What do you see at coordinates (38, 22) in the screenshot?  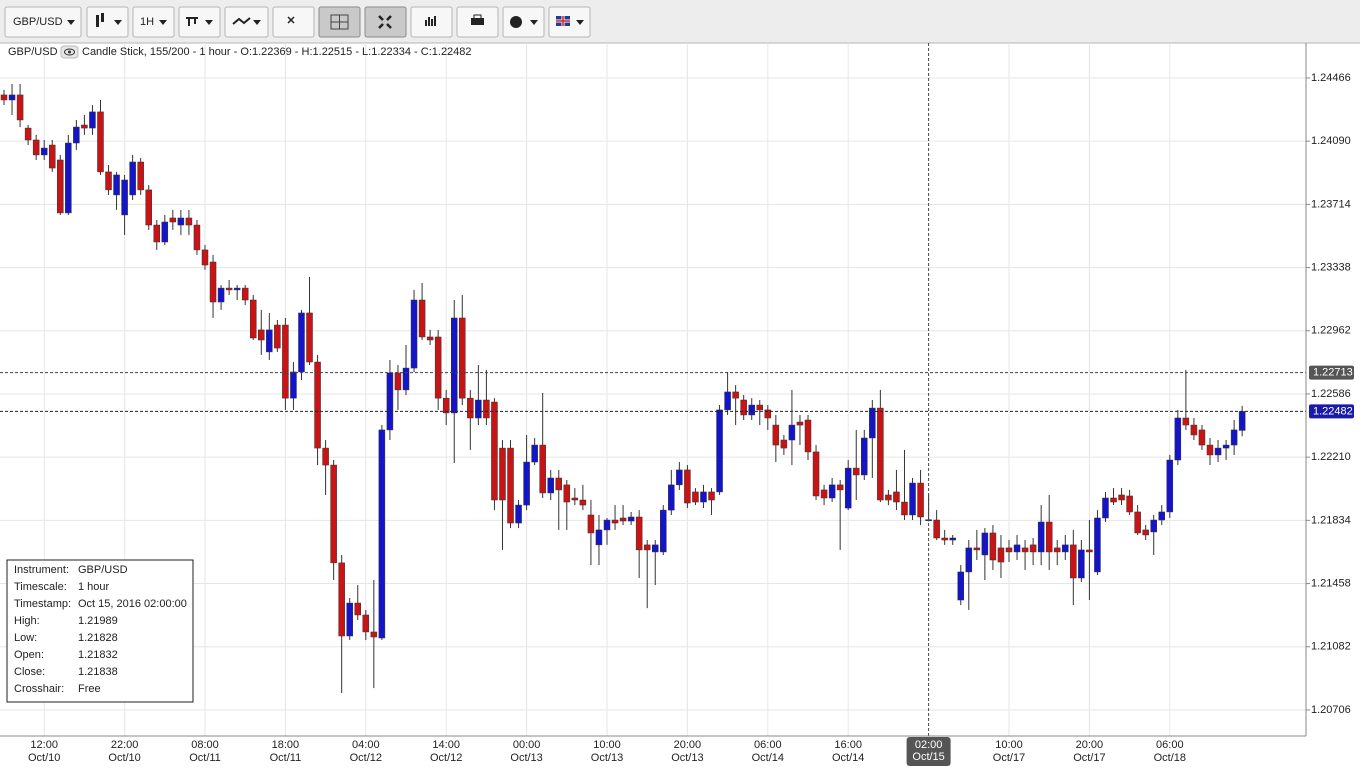 I see `symbol-label: GBP/USD` at bounding box center [38, 22].